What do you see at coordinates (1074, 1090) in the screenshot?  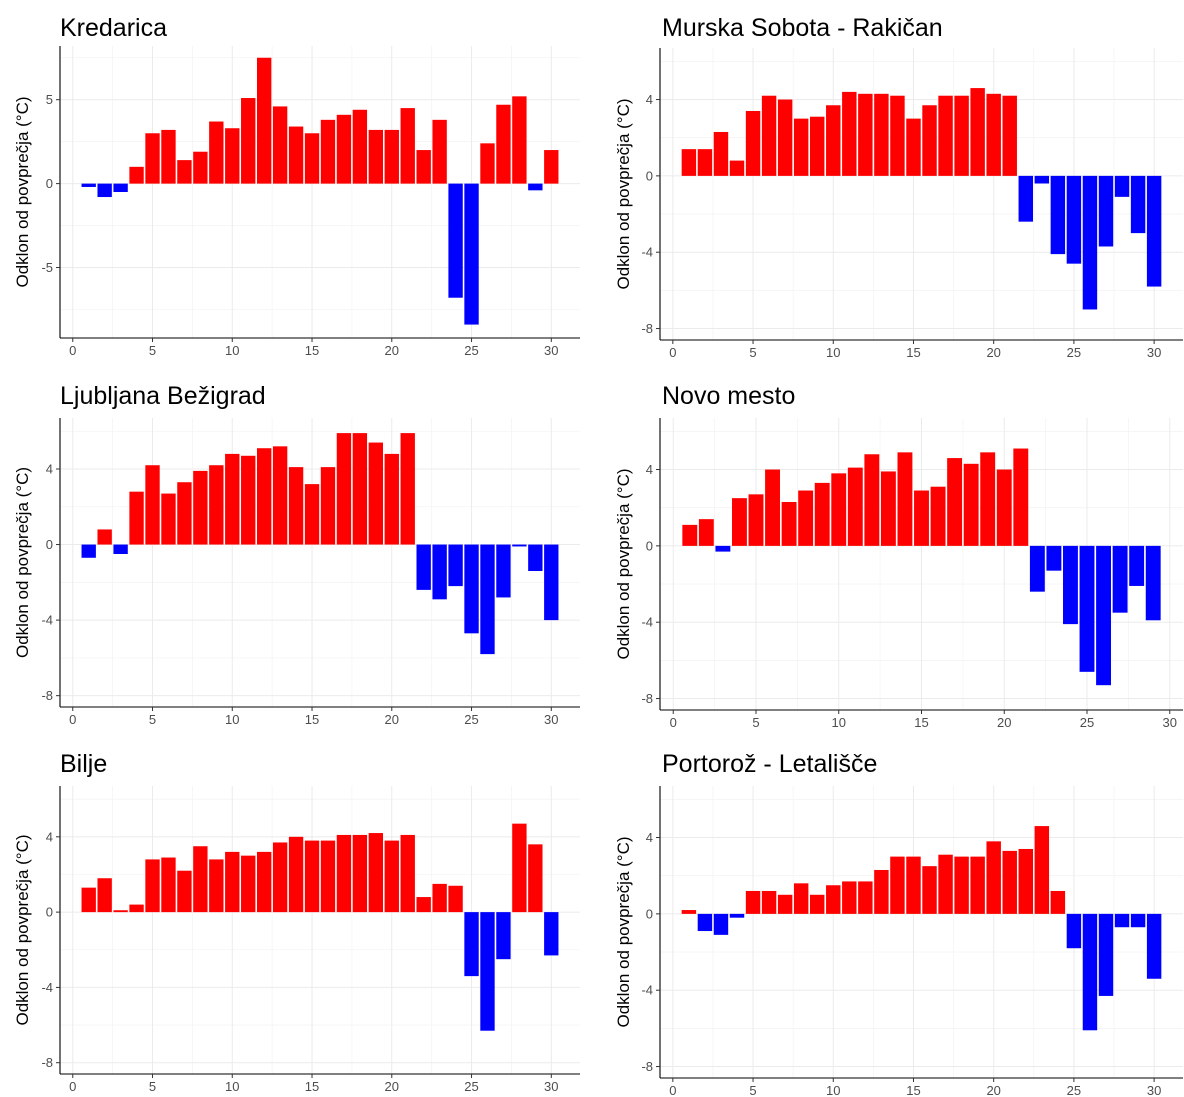 I see `x-tick-label: 25` at bounding box center [1074, 1090].